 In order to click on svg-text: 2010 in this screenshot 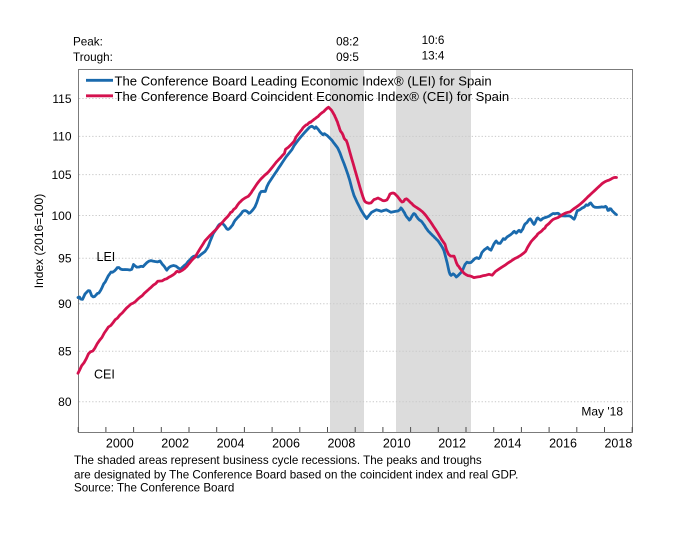, I will do `click(397, 444)`.